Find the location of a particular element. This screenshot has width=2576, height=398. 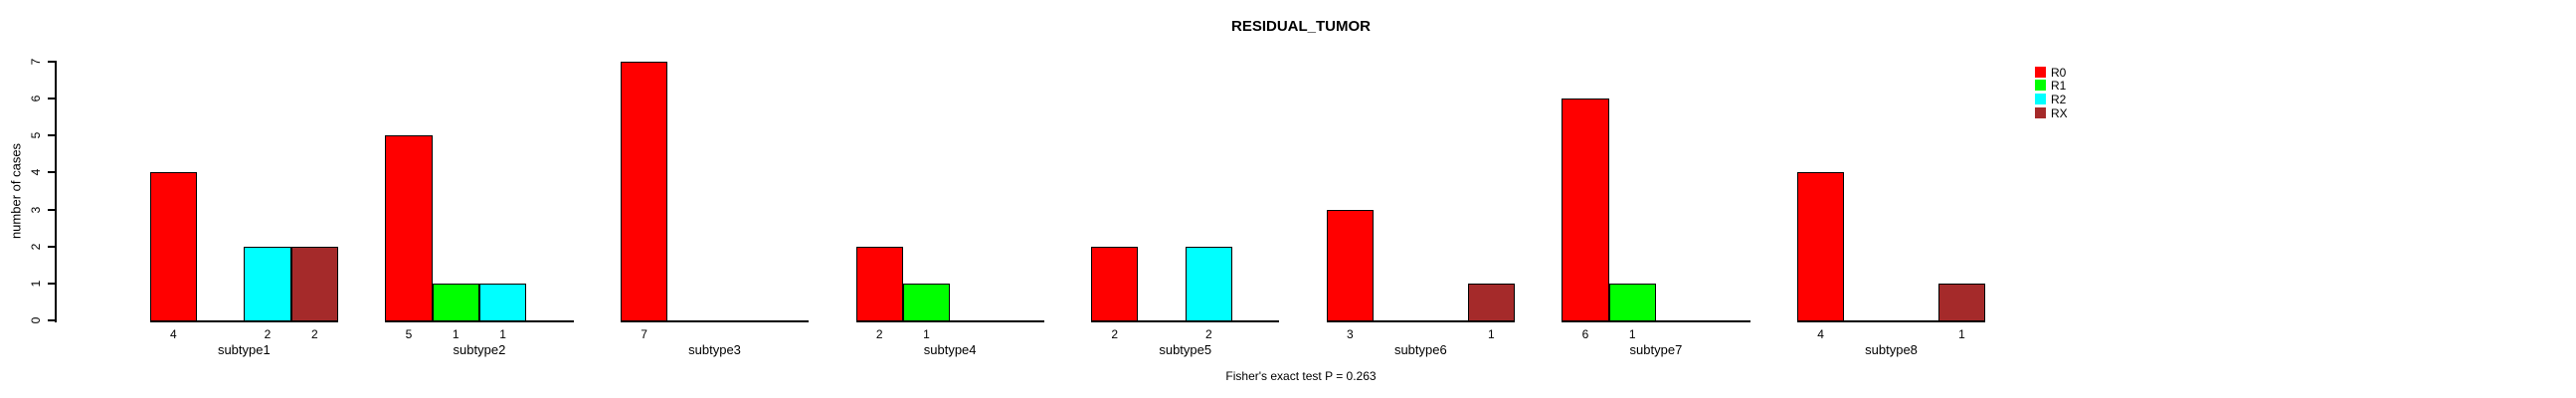

legend-label: R2 is located at coordinates (2059, 100).